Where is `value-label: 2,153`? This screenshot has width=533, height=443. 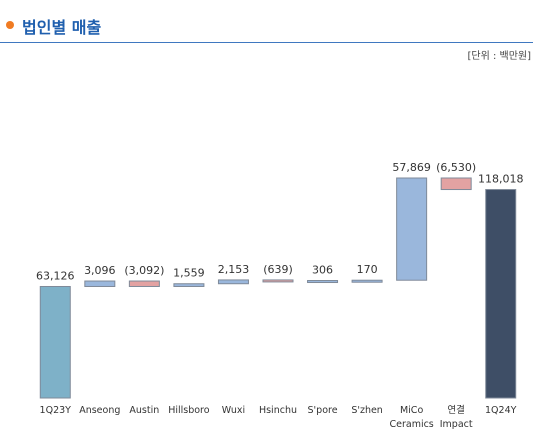
value-label: 2,153 is located at coordinates (234, 269).